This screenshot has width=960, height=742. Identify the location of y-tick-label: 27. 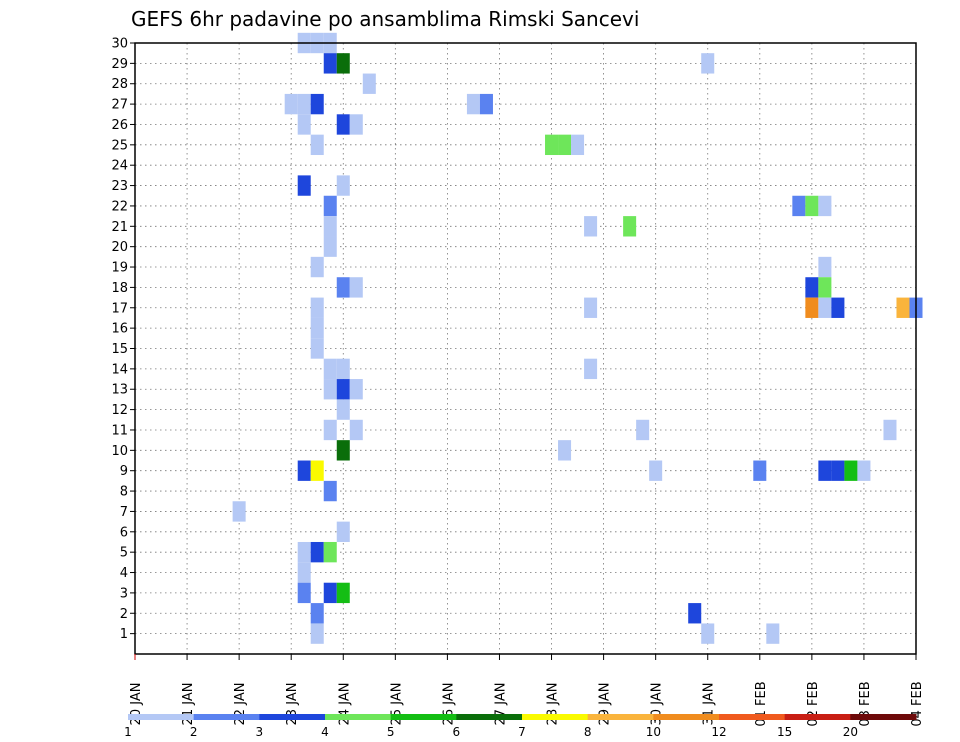
(119, 105).